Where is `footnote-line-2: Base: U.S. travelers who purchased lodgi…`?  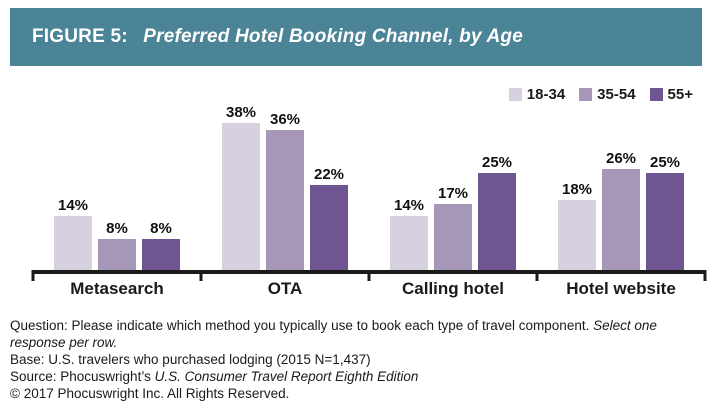
footnote-line-2: Base: U.S. travelers who purchased lodgi… is located at coordinates (356, 359).